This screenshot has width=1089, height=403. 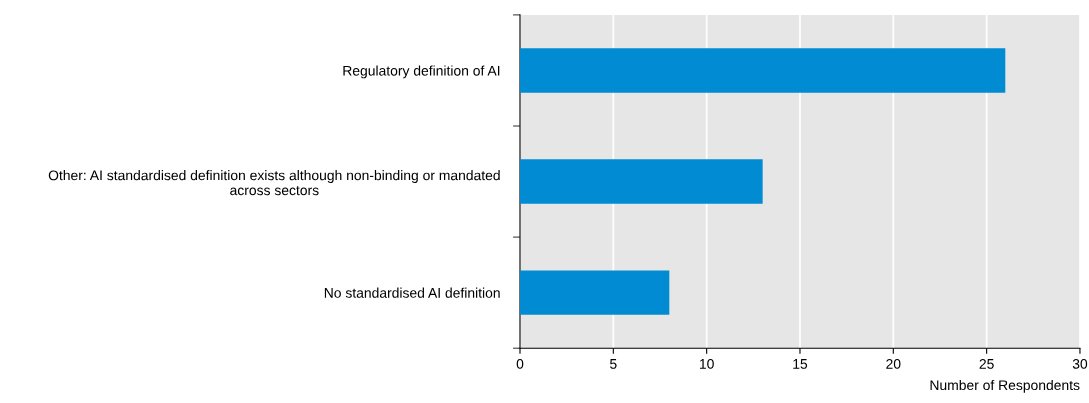 I want to click on x-tick-label: 5, so click(x=613, y=364).